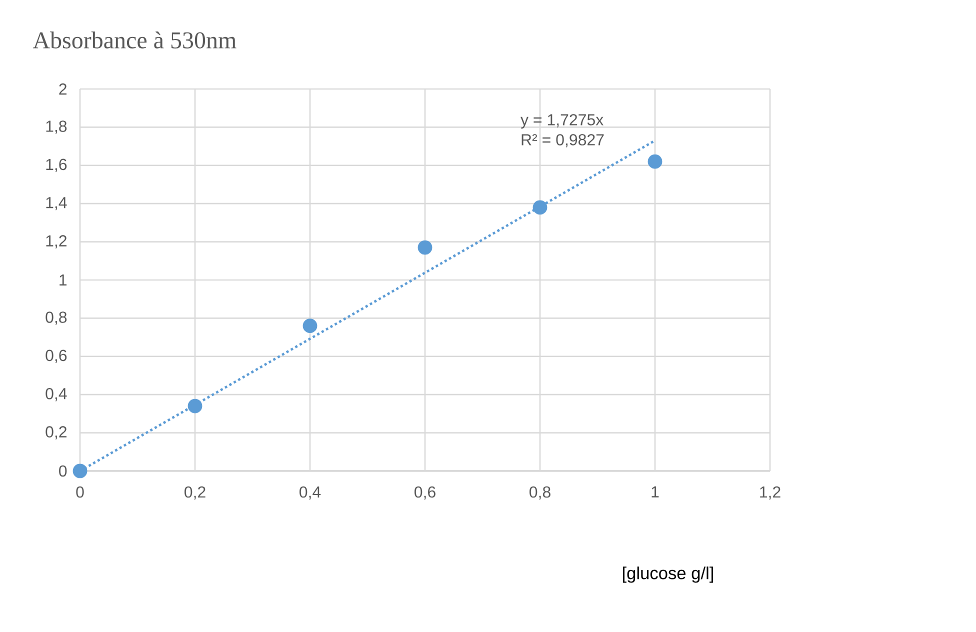  I want to click on x-tick-label: 0, so click(80, 492).